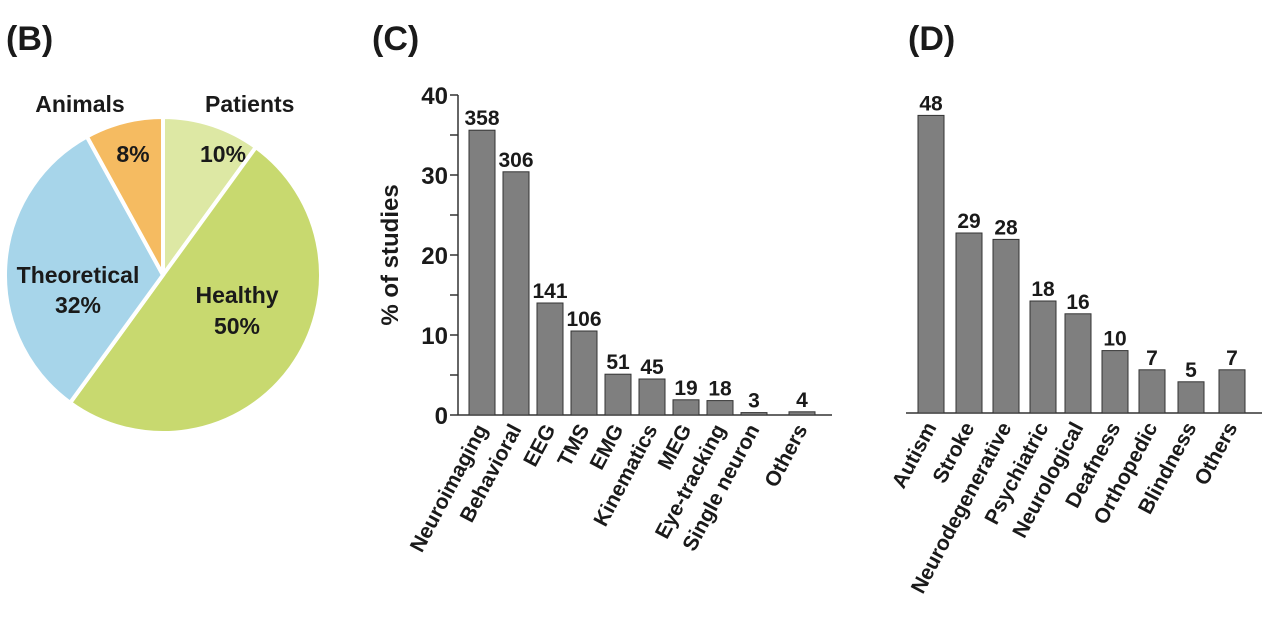 This screenshot has width=1280, height=643. What do you see at coordinates (1077, 302) in the screenshot?
I see `bar-value-label: 16` at bounding box center [1077, 302].